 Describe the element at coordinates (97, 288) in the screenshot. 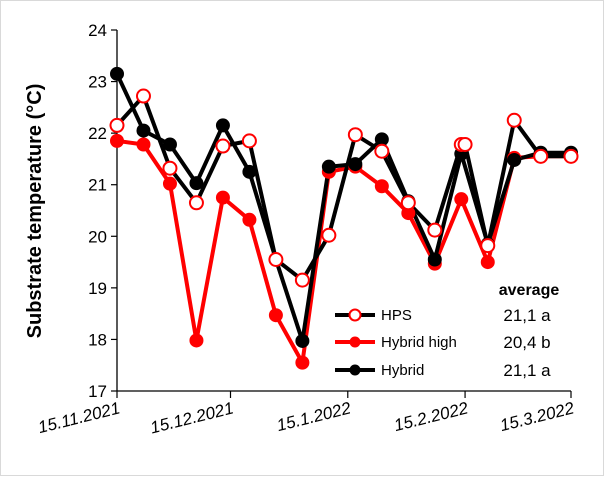

I see `y-tick-label: 19` at that location.